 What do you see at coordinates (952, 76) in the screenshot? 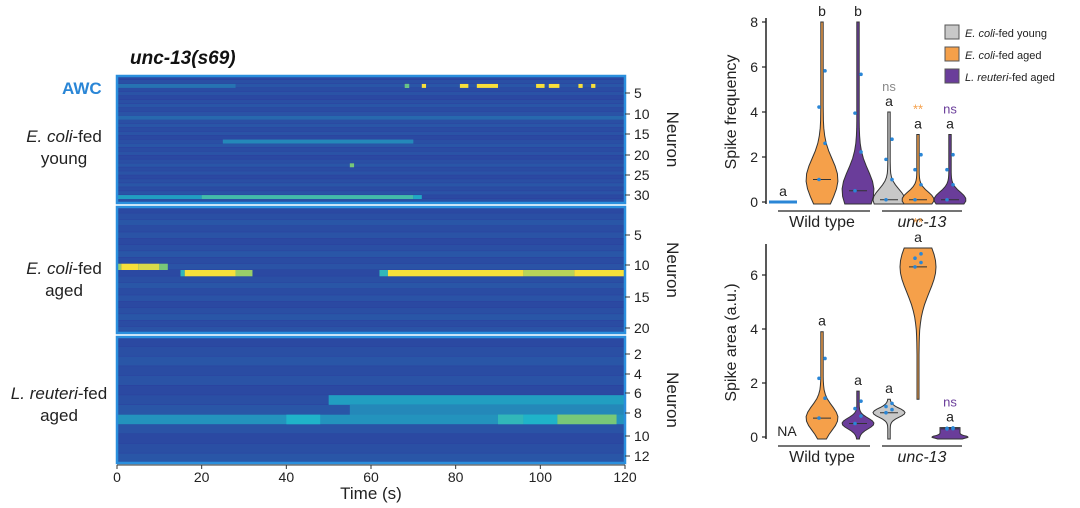
I see `legend-swatch` at bounding box center [952, 76].